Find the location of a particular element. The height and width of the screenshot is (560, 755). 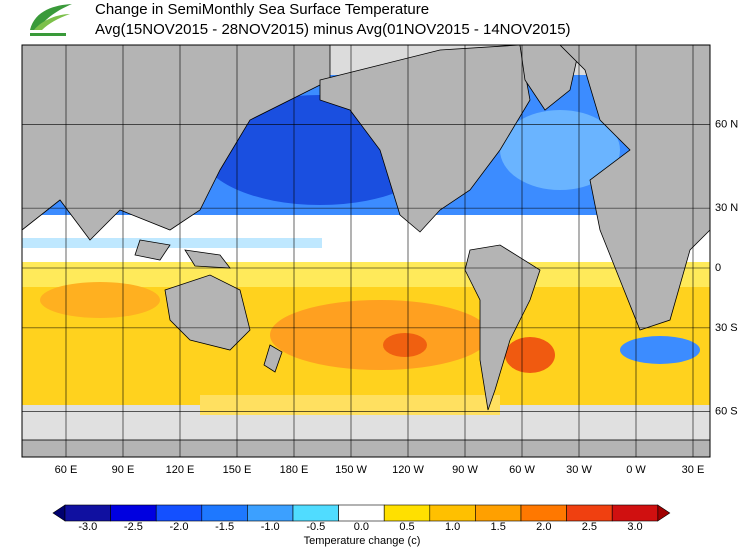

lon-label: 0 W is located at coordinates (636, 470).